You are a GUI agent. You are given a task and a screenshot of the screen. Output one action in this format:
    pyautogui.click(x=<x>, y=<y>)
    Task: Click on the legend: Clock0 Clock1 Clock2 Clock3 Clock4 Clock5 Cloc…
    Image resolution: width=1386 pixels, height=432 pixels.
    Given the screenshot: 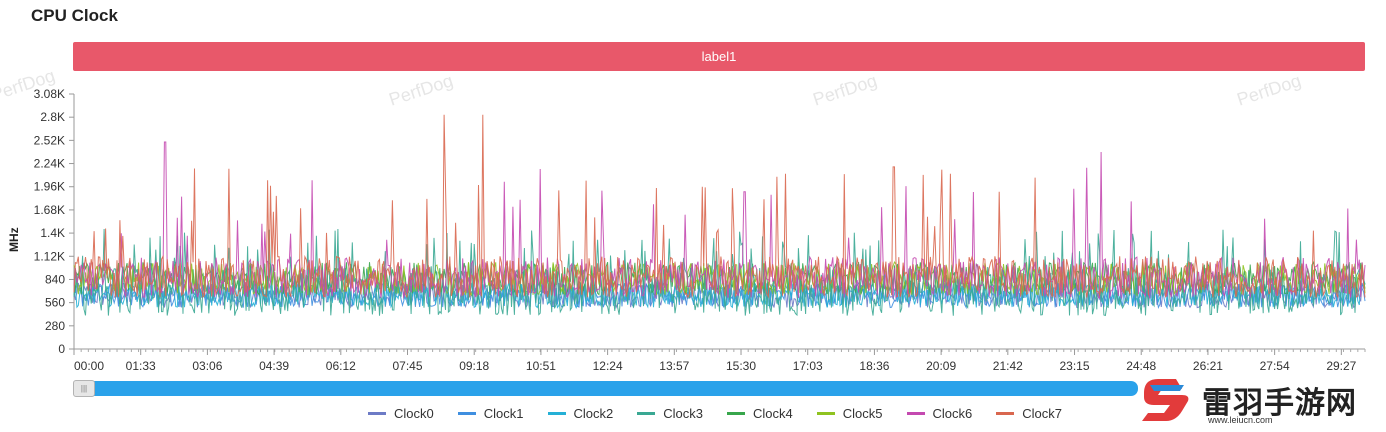 What is the action you would take?
    pyautogui.click(x=715, y=413)
    